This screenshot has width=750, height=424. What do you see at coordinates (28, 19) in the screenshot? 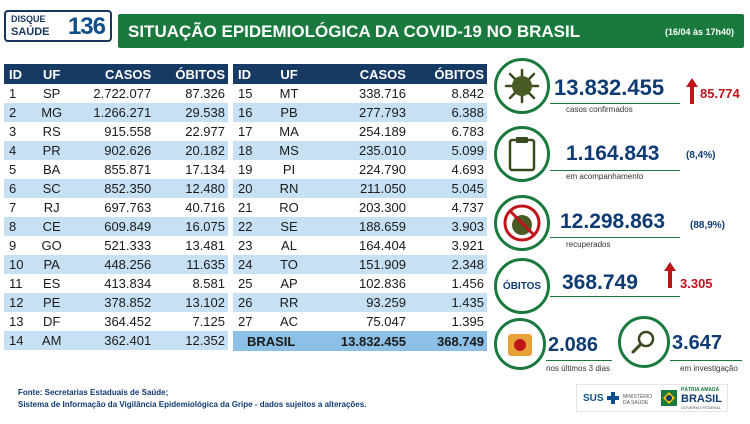
I see `logo-line1: DISQUE` at bounding box center [28, 19].